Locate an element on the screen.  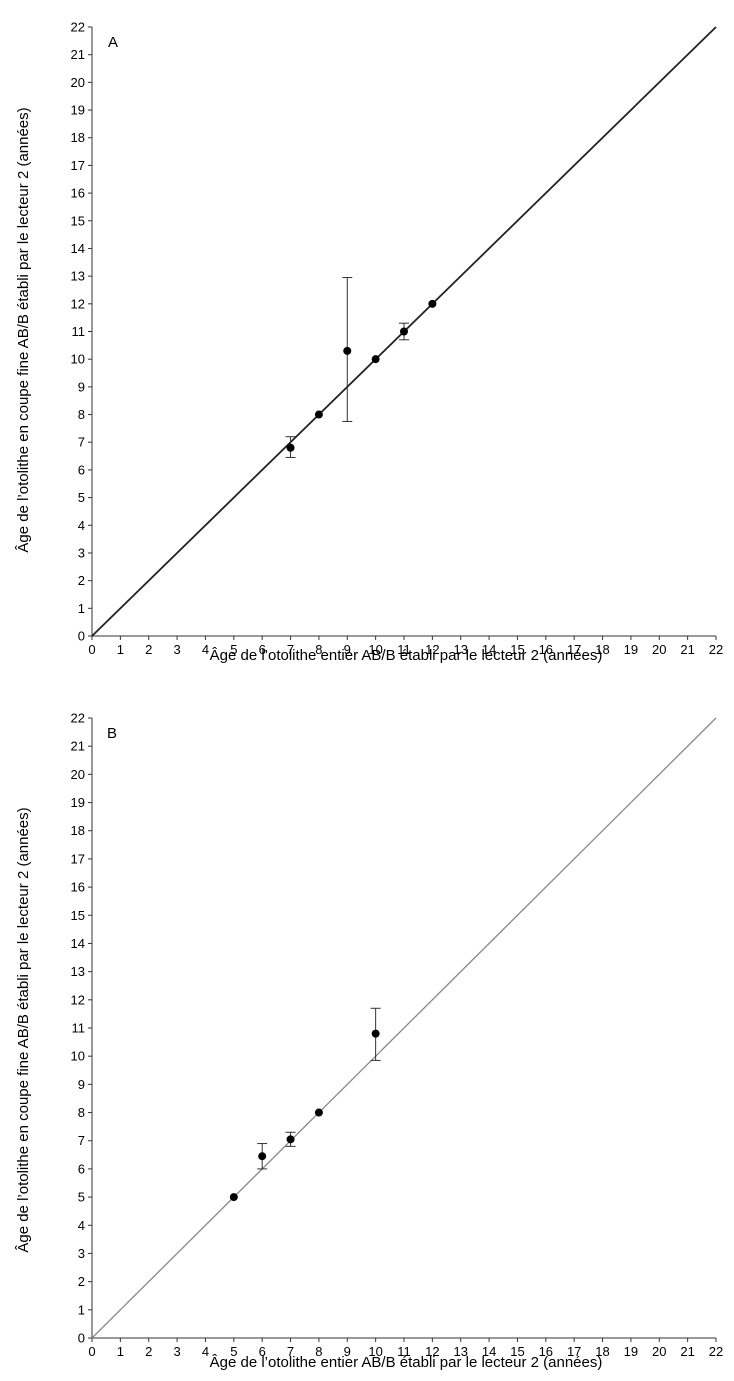
x-tick-label: 20 is located at coordinates (659, 649).